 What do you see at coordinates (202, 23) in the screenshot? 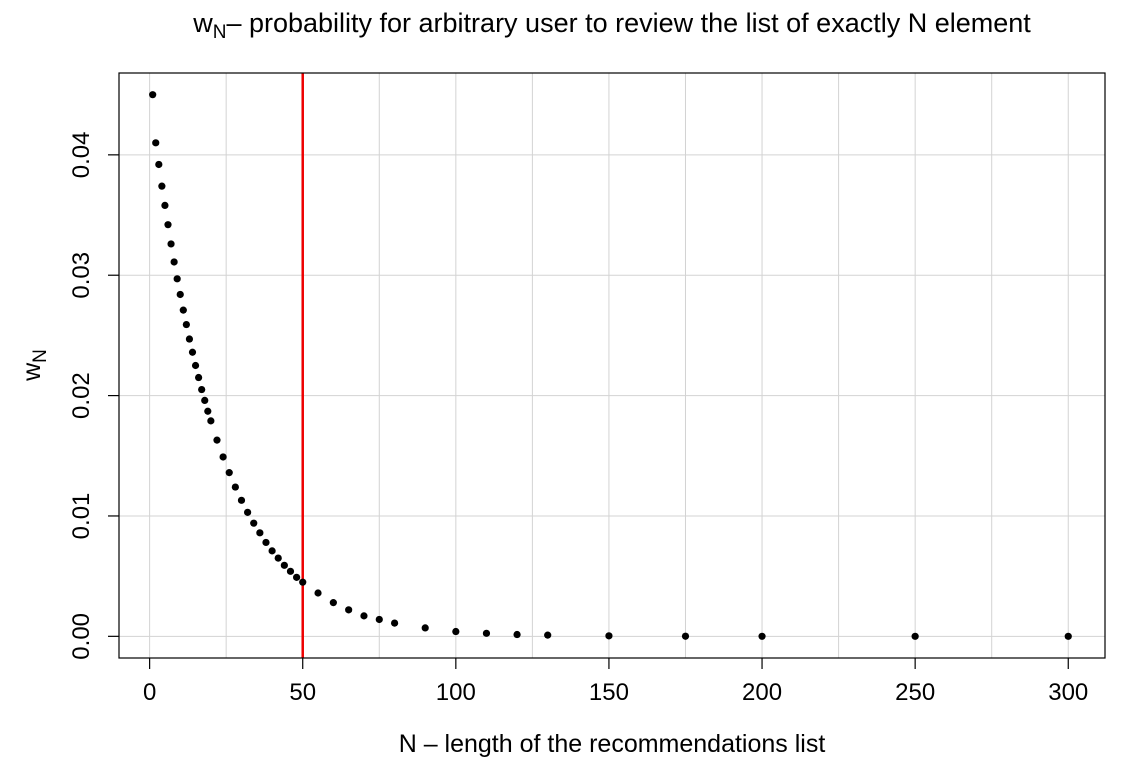
I see `title-symbol: w` at bounding box center [202, 23].